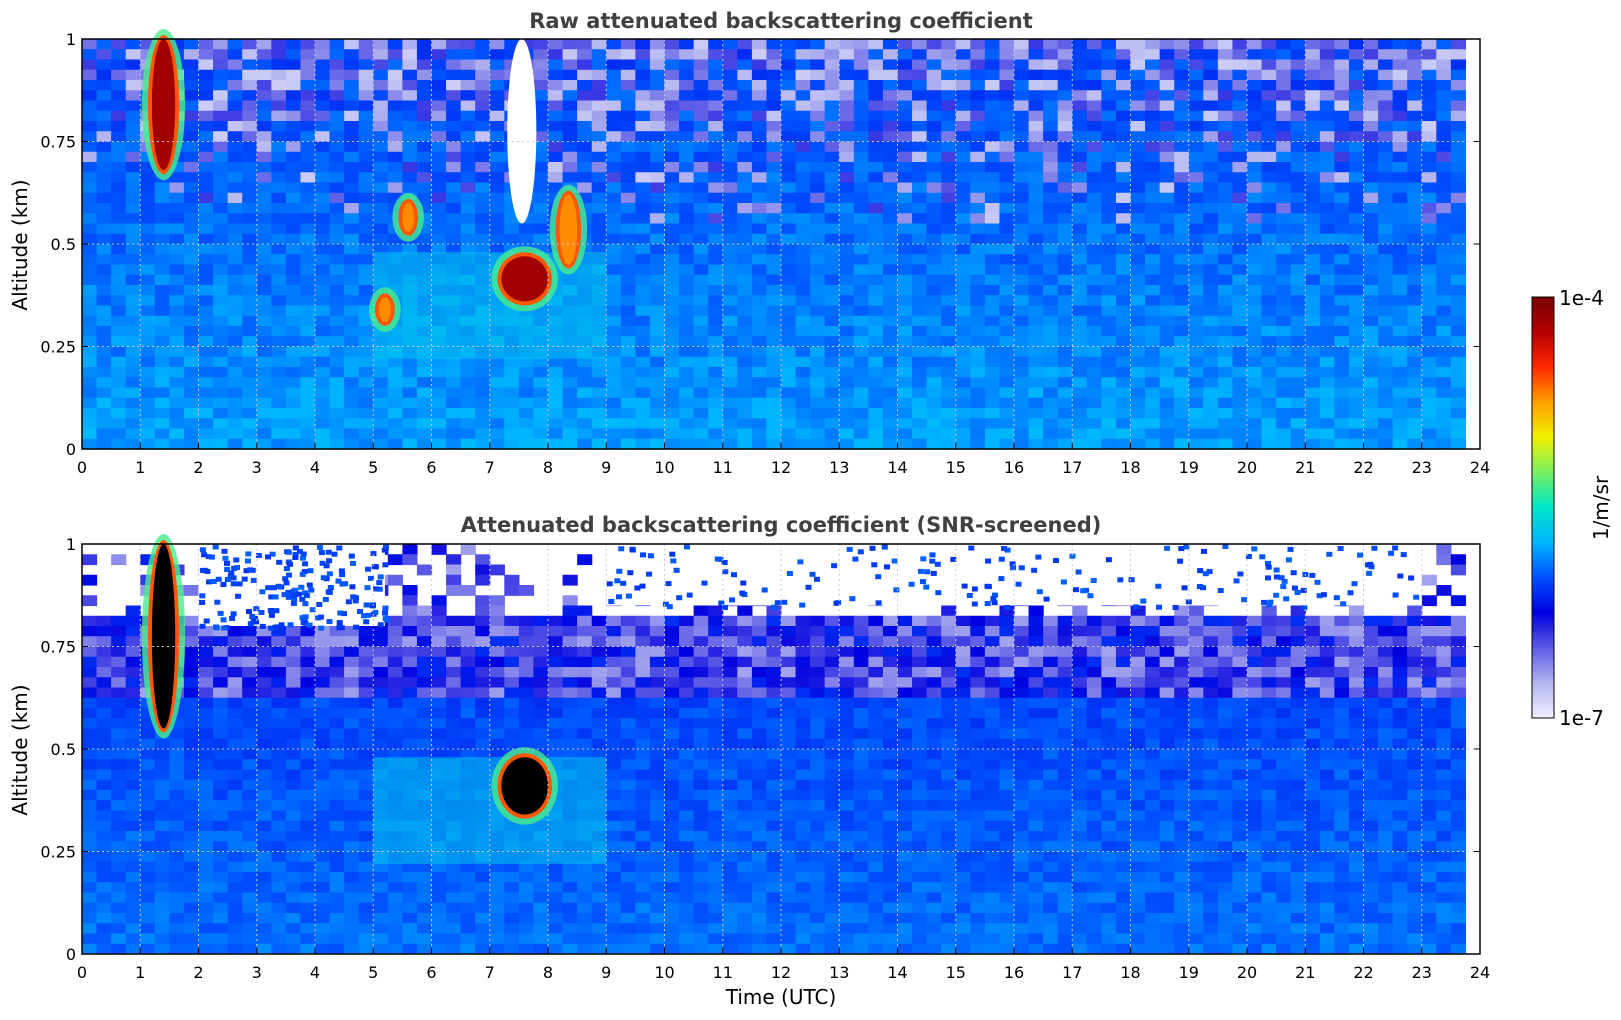 The width and height of the screenshot is (1621, 1020). What do you see at coordinates (20, 244) in the screenshot?
I see `top-panel-y-axis-label: Altitude (km)` at bounding box center [20, 244].